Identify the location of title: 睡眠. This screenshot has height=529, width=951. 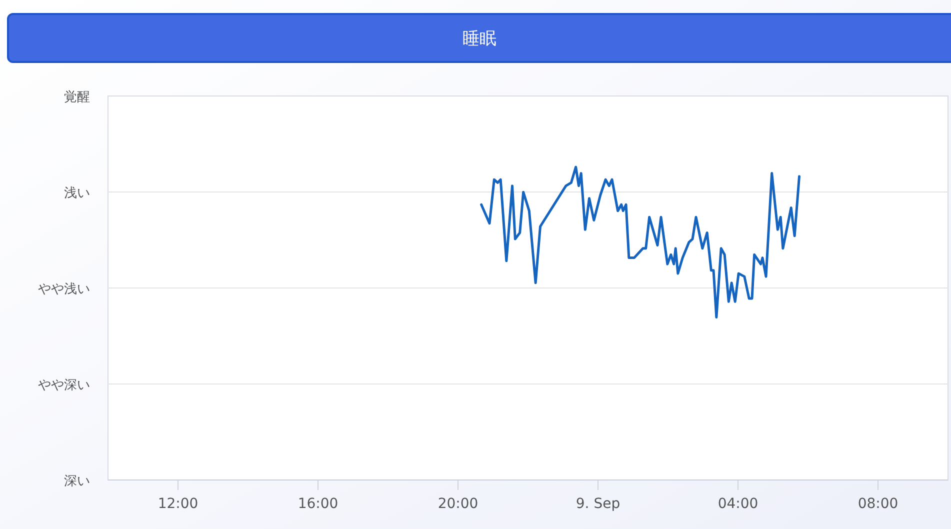
(479, 39).